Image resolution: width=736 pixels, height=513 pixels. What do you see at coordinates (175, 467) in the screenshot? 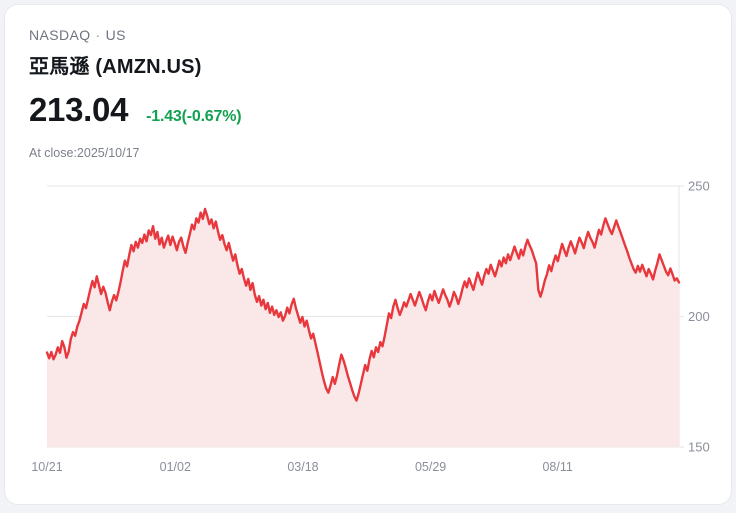
I see `x-axis-tick-label: 01/02` at bounding box center [175, 467].